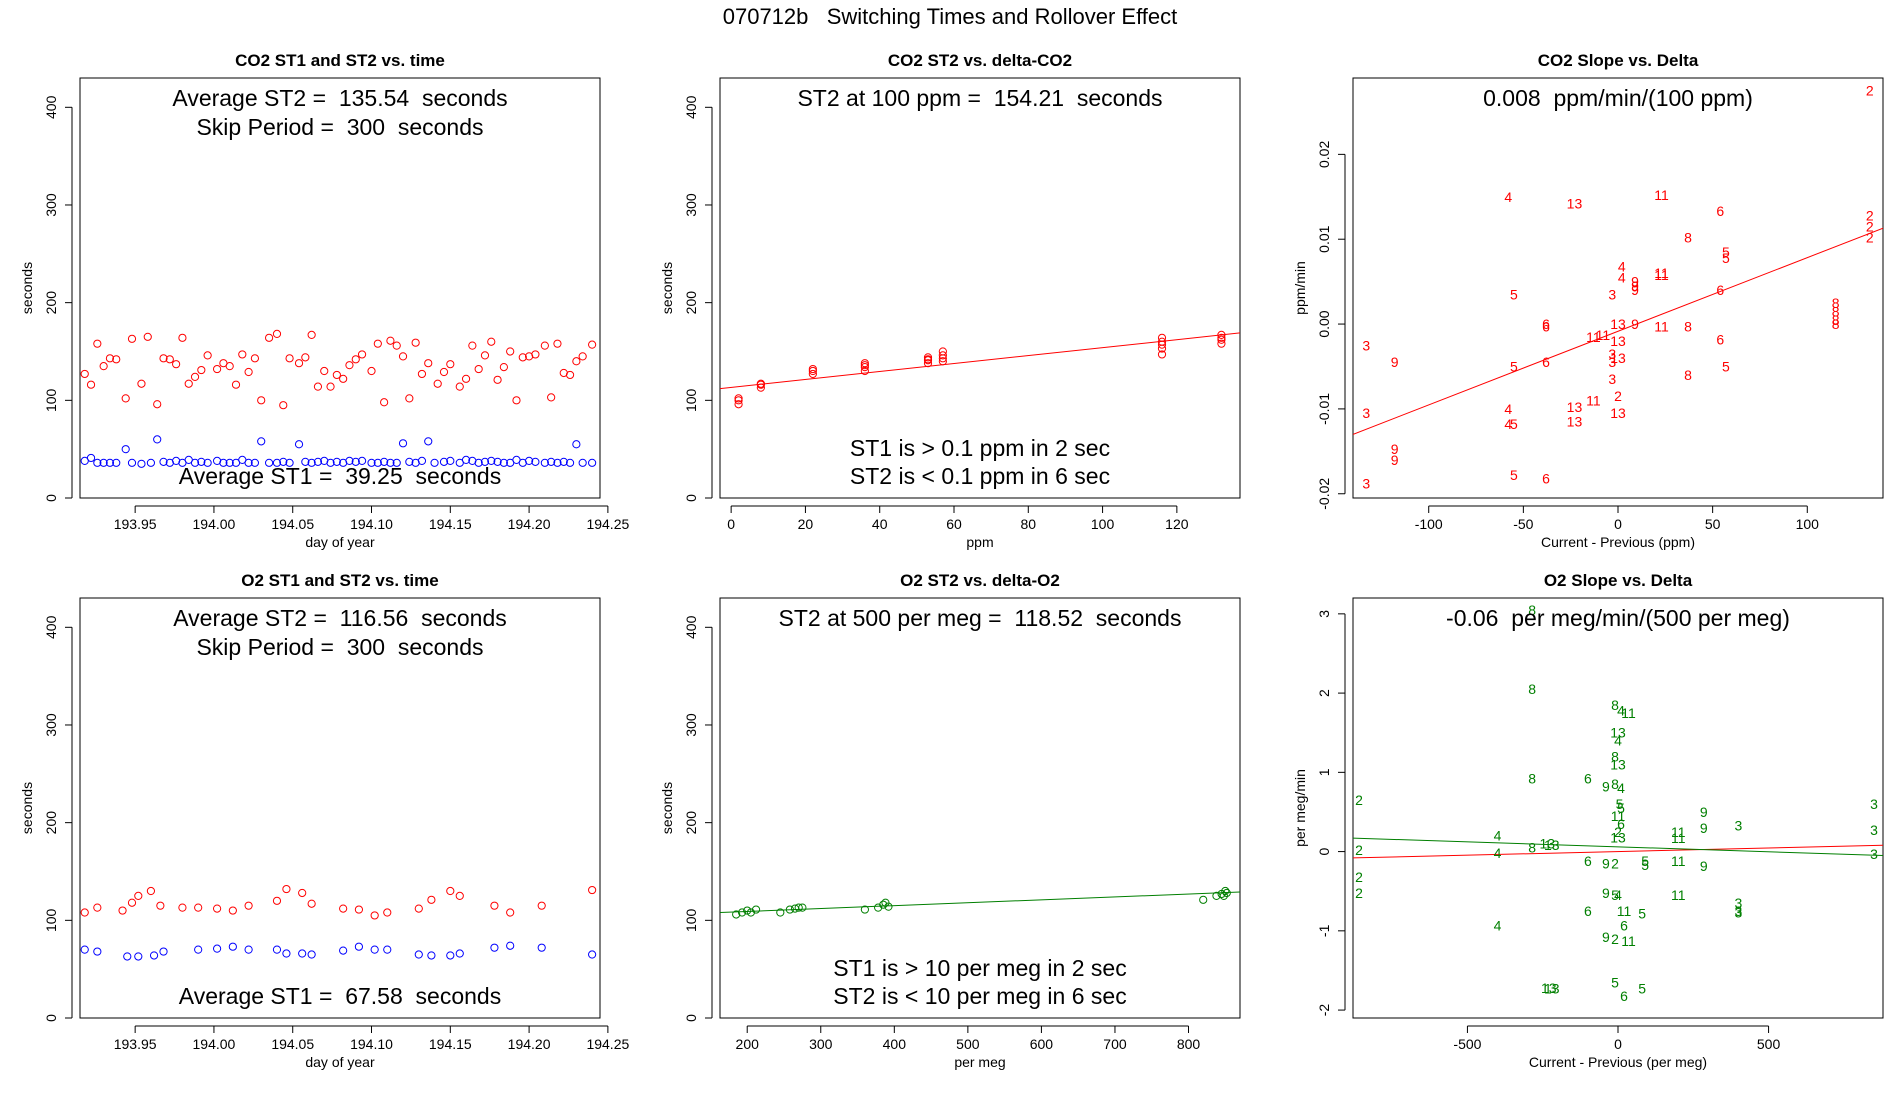  Describe the element at coordinates (1769, 1044) in the screenshot. I see `x-tick-label: 500` at that location.